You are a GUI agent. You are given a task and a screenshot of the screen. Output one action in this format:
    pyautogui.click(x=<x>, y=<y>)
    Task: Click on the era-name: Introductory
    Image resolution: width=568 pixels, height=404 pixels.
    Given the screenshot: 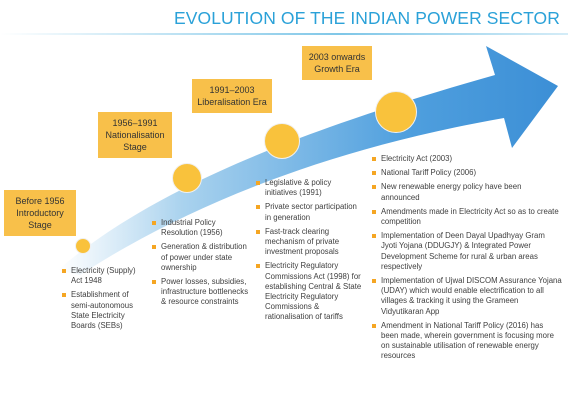 What is the action you would take?
    pyautogui.click(x=40, y=213)
    